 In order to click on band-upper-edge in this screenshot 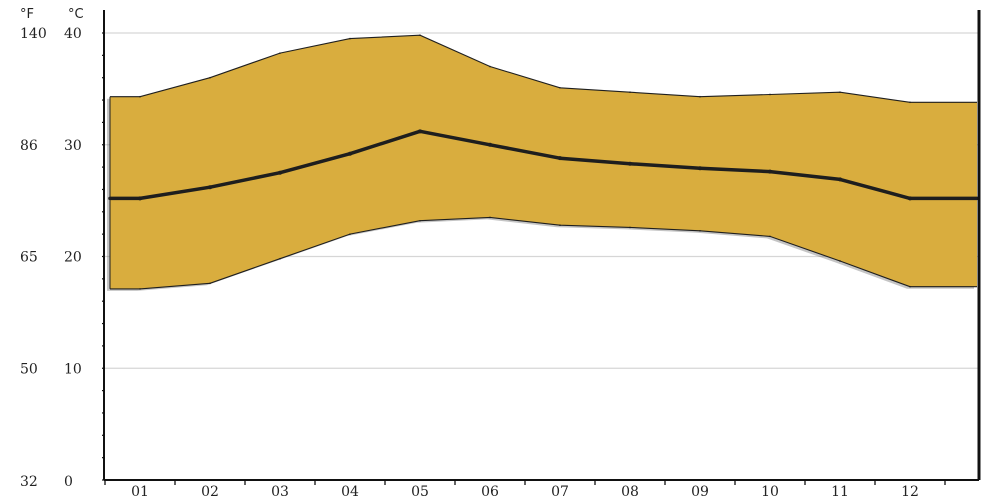, I will do `click(543, 68)`.